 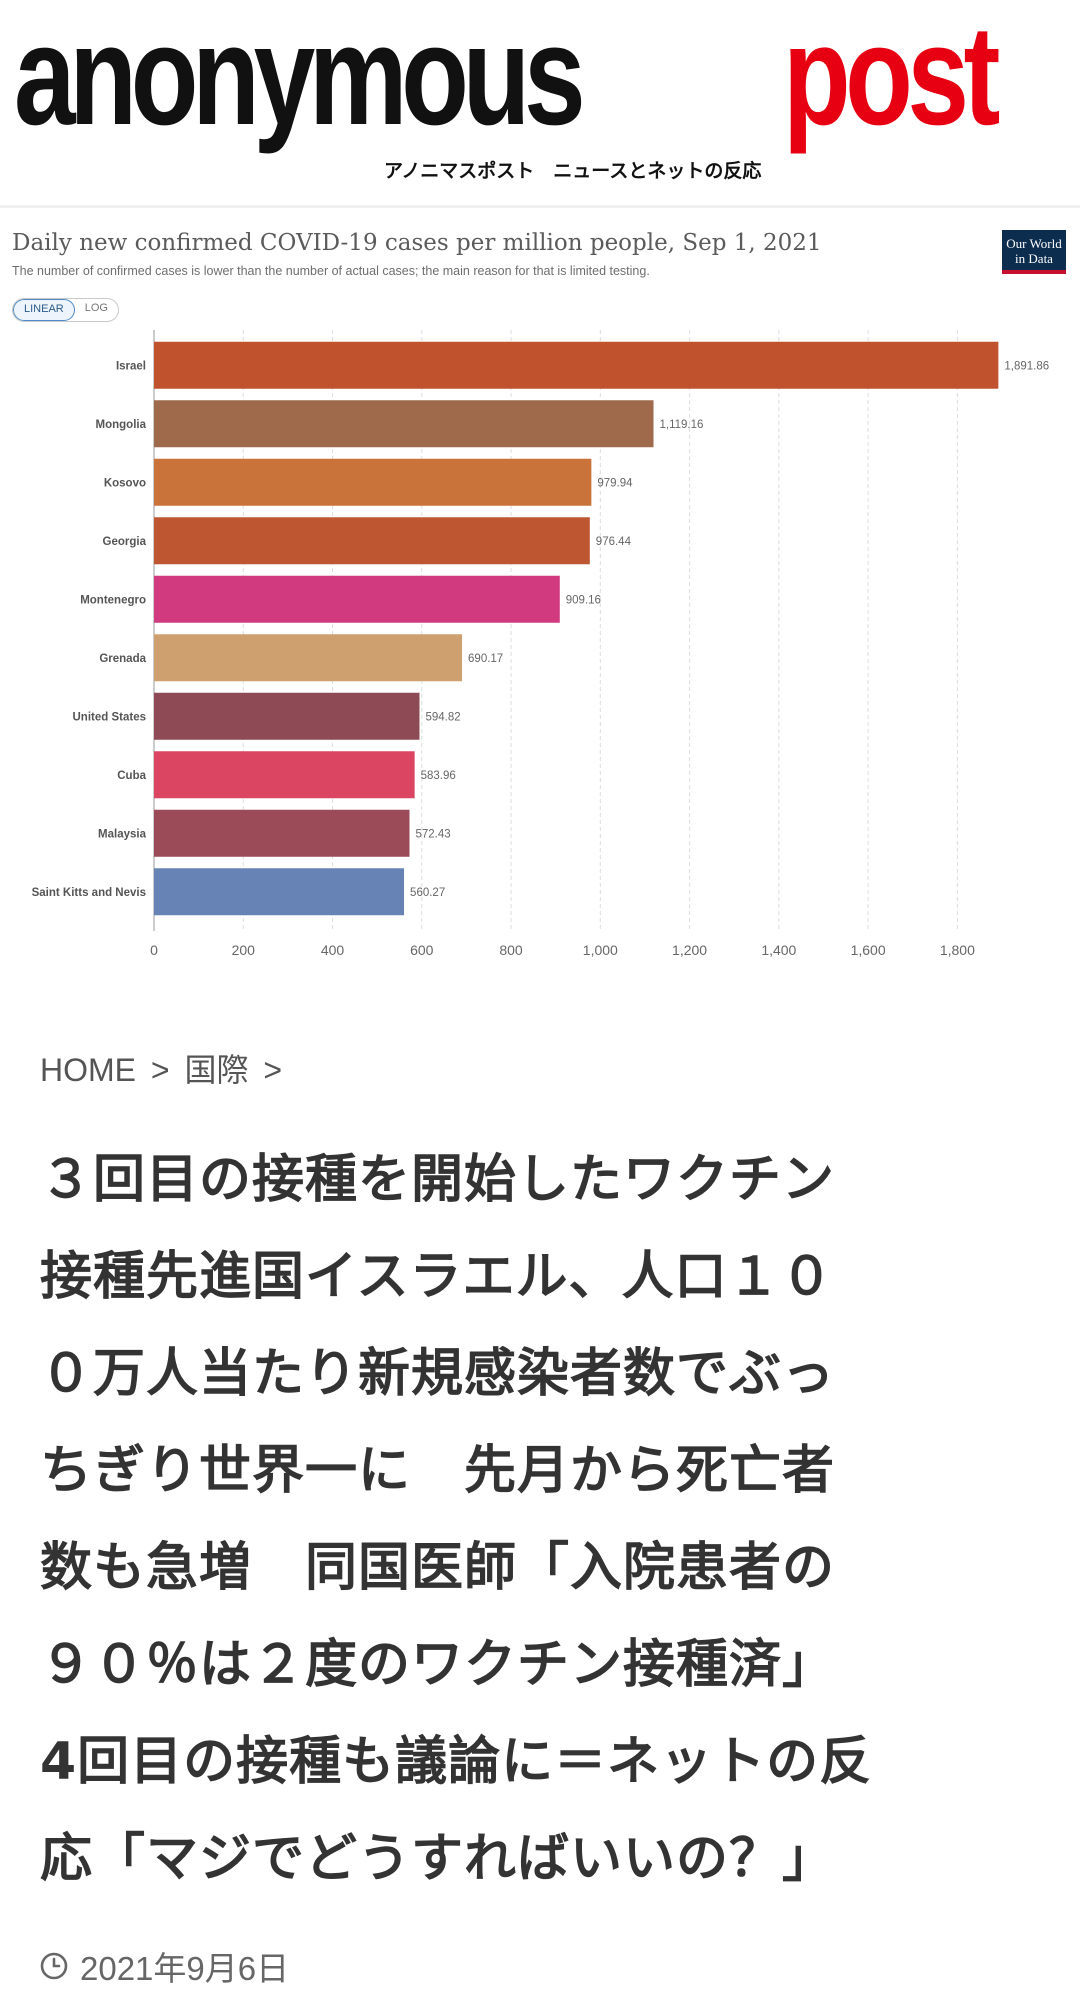 What do you see at coordinates (456, 1762) in the screenshot?
I see `title-line: 4回目の接種も議論に＝ネットの反` at bounding box center [456, 1762].